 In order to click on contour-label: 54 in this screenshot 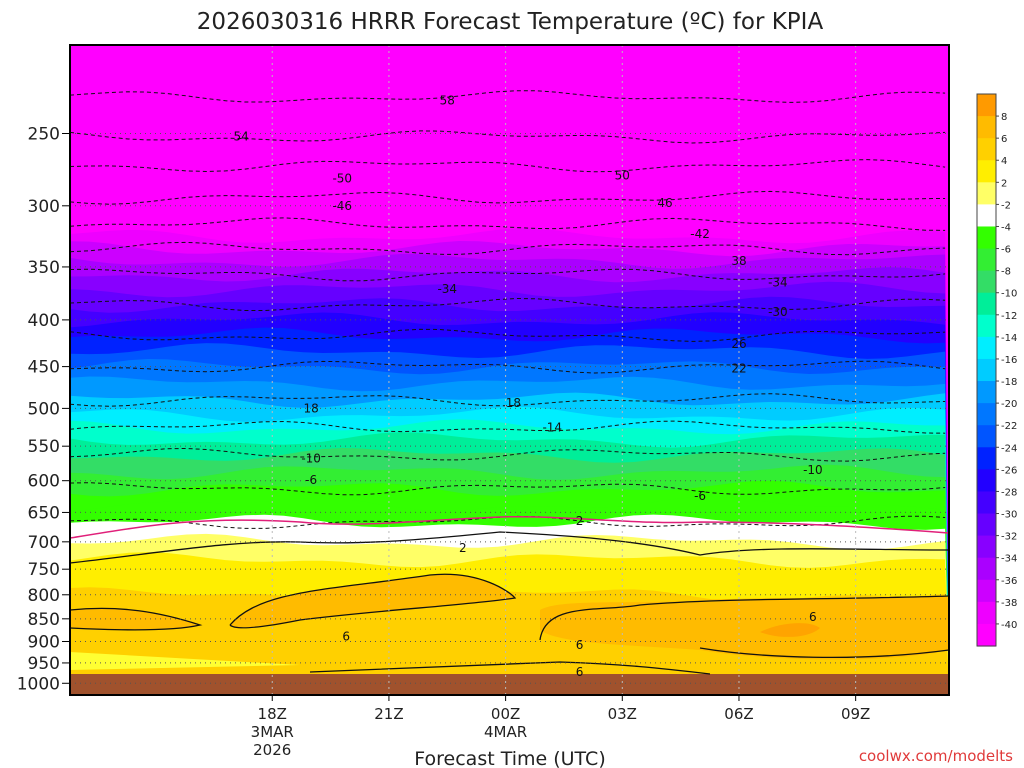, I will do `click(240, 137)`.